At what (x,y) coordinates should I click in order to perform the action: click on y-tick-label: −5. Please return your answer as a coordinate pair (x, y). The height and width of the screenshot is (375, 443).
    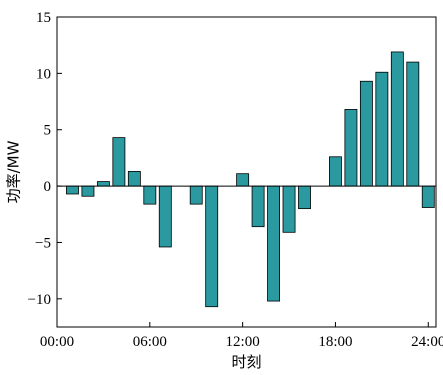
    Looking at the image, I should click on (43, 243).